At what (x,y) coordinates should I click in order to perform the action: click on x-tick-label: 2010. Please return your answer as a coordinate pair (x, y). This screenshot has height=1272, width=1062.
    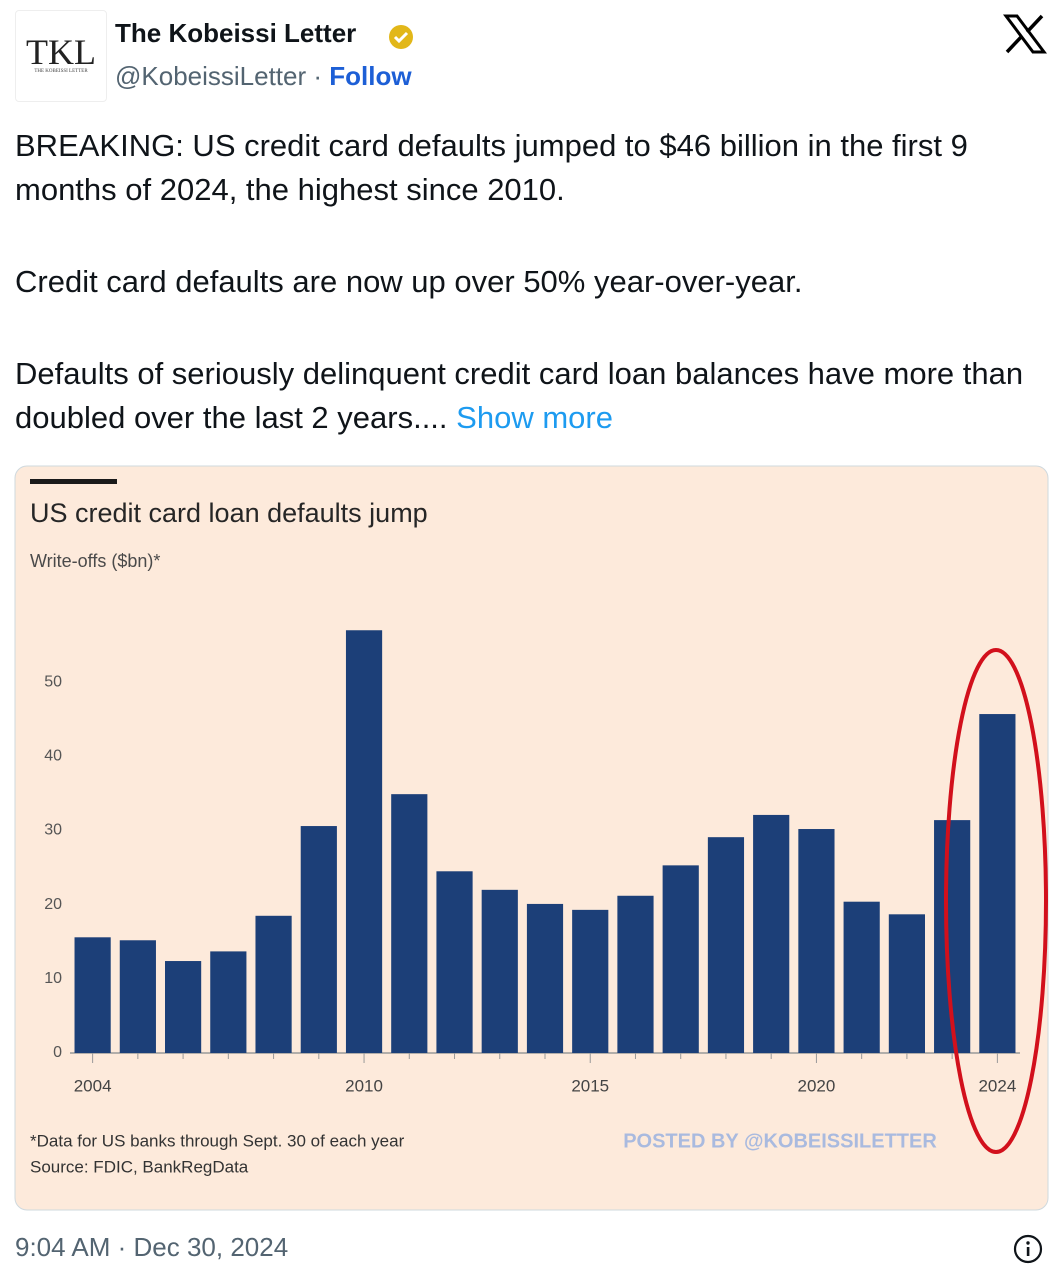
    Looking at the image, I should click on (364, 1085).